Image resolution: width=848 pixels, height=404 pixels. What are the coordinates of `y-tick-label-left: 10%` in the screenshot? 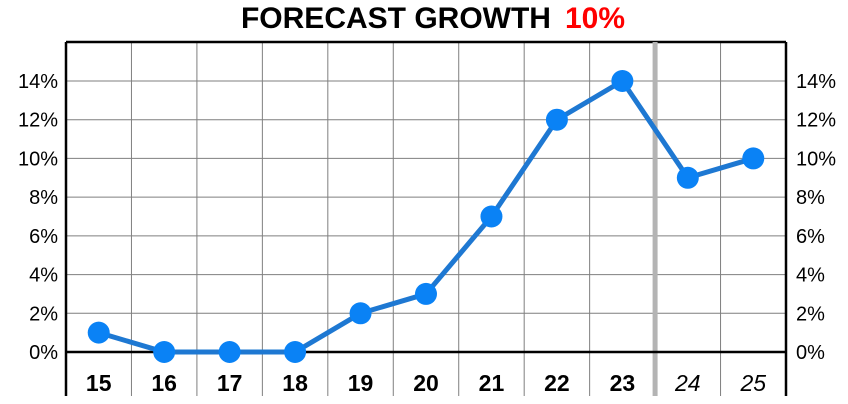 It's located at (38, 159).